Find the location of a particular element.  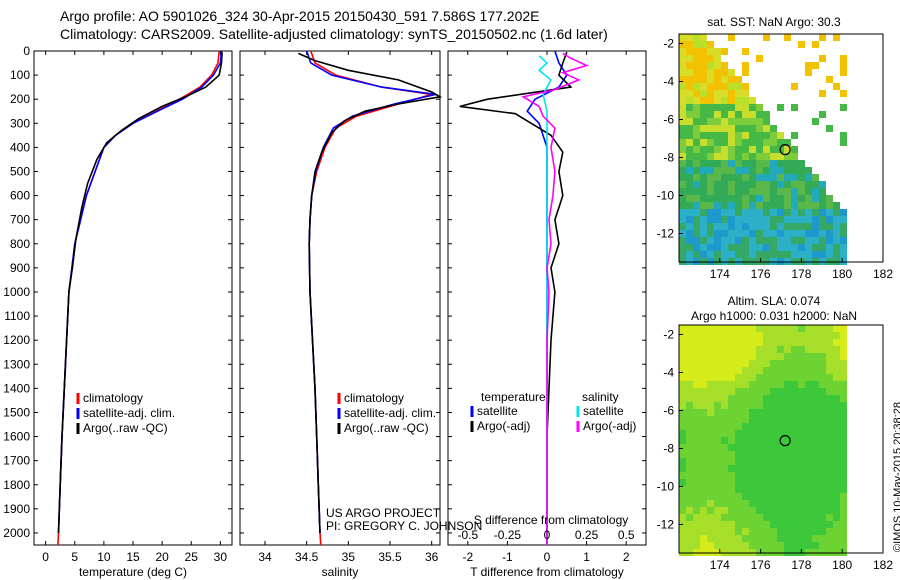

temperature-xtick-label: 25 is located at coordinates (192, 557).